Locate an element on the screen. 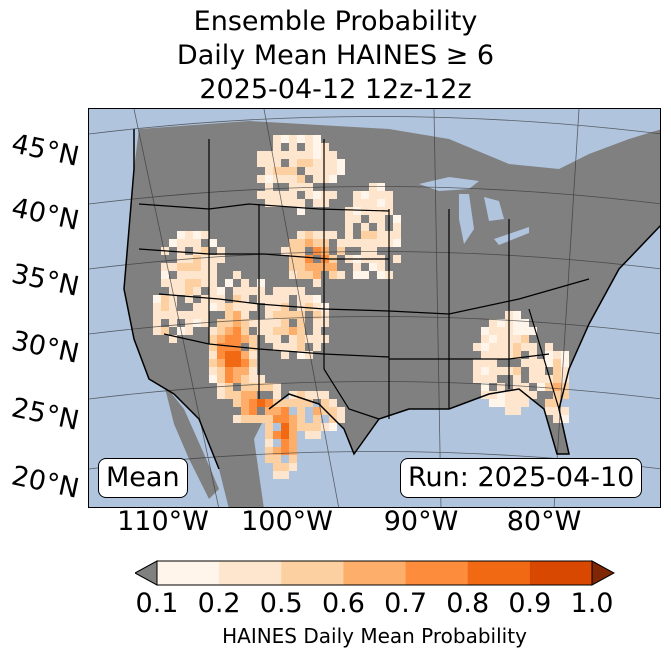  colorbar-tick: 1.0 is located at coordinates (592, 603).